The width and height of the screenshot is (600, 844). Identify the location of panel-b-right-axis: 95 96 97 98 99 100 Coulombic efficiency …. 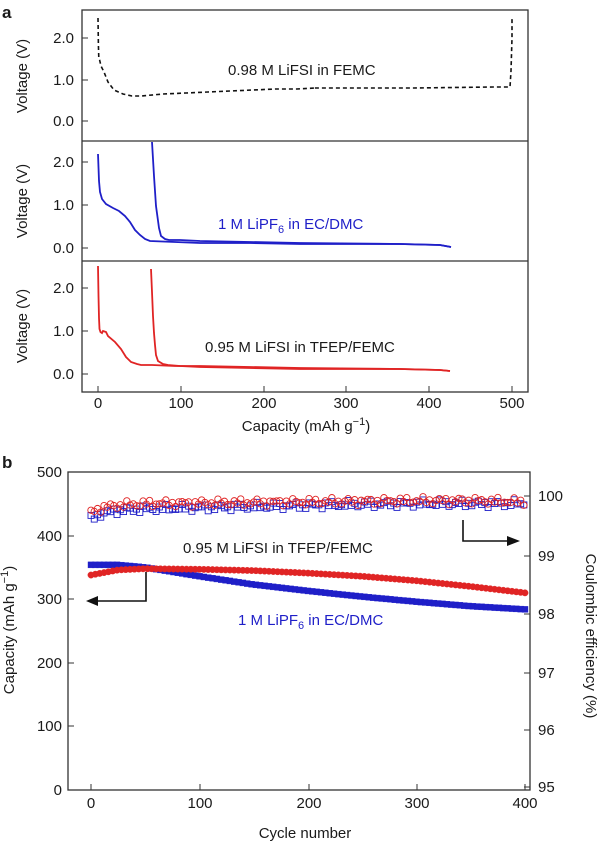
(561, 642).